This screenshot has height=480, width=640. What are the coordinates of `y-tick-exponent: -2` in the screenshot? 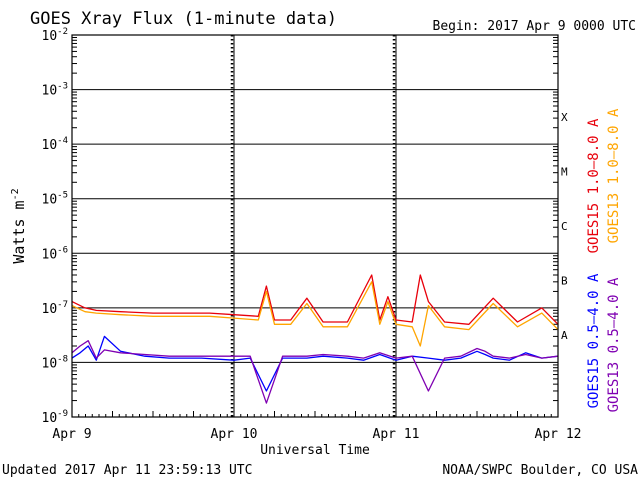 It's located at (62, 32).